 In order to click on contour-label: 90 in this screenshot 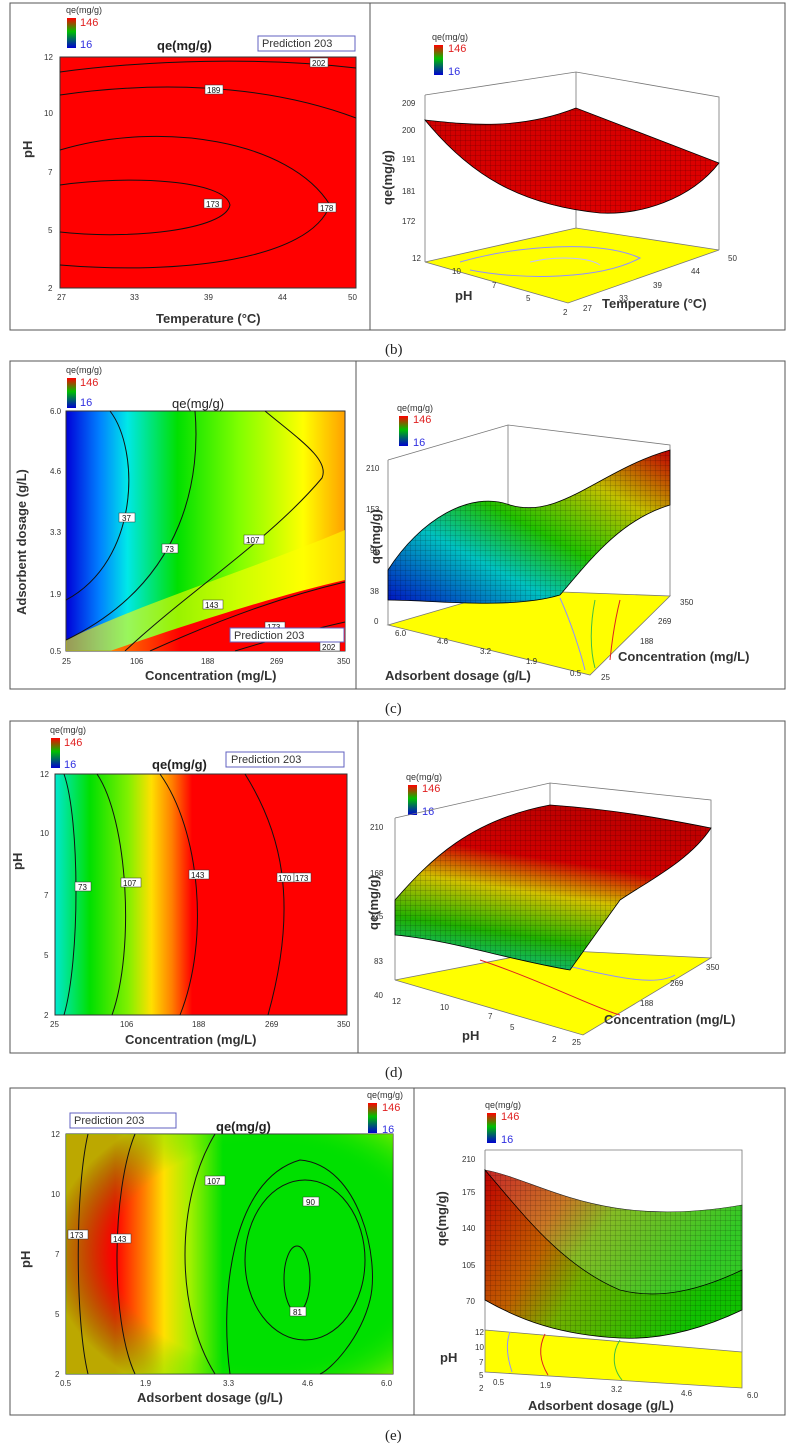, I will do `click(310, 1202)`.